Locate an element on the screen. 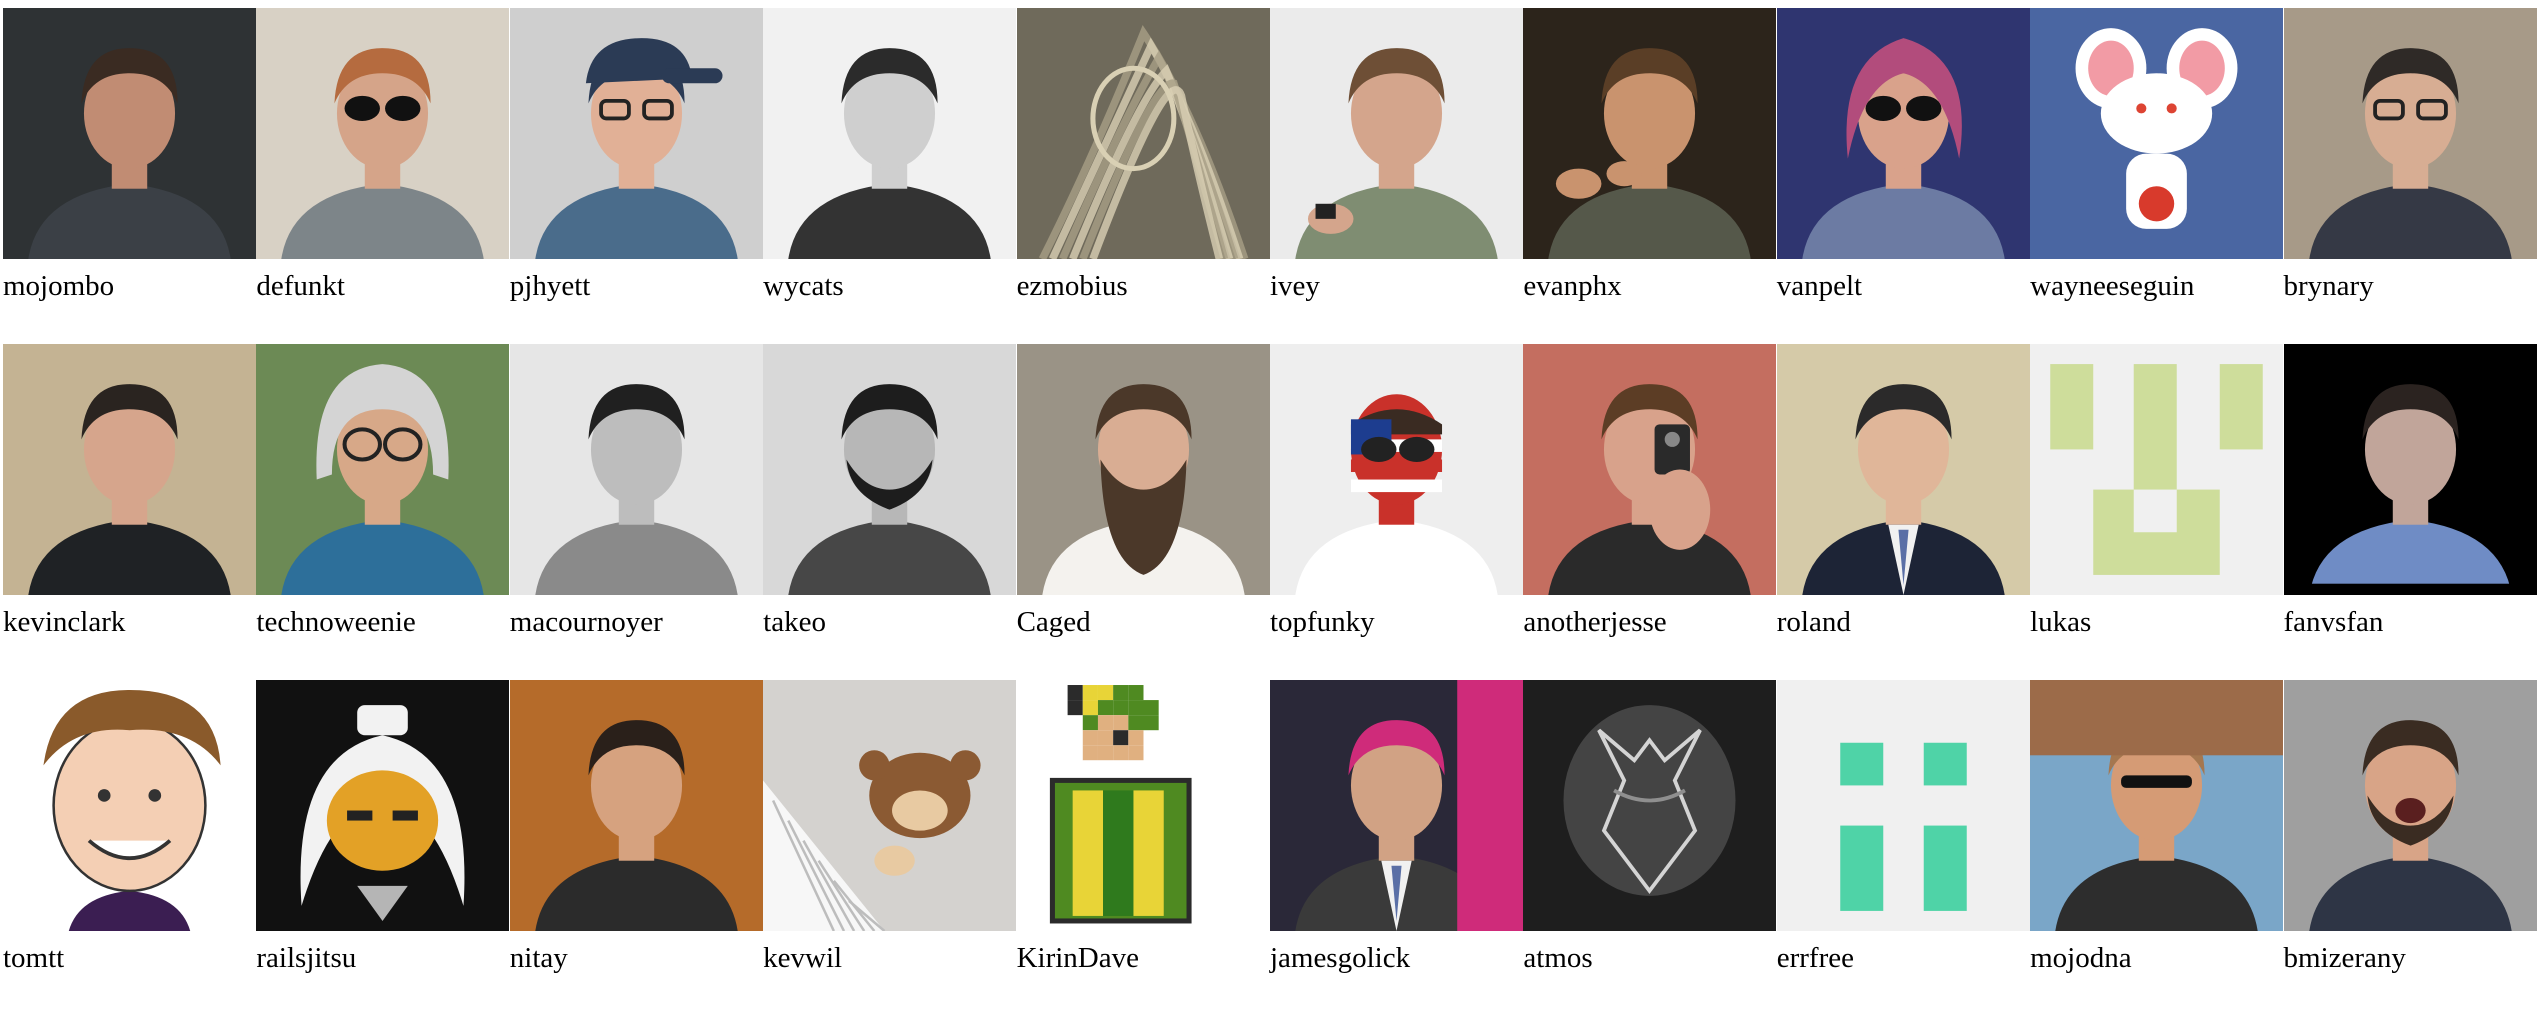 The height and width of the screenshot is (1016, 2542). user-card-pjhyett: pjhyett is located at coordinates (636, 176).